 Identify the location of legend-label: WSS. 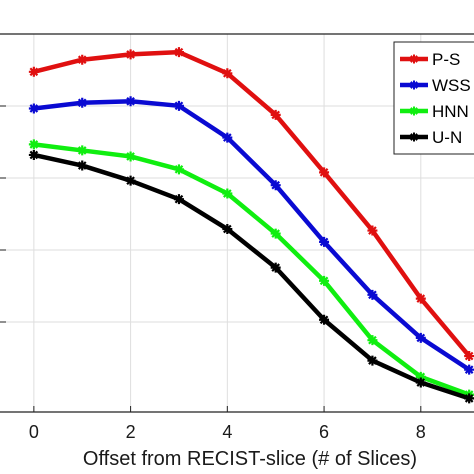
(451, 85).